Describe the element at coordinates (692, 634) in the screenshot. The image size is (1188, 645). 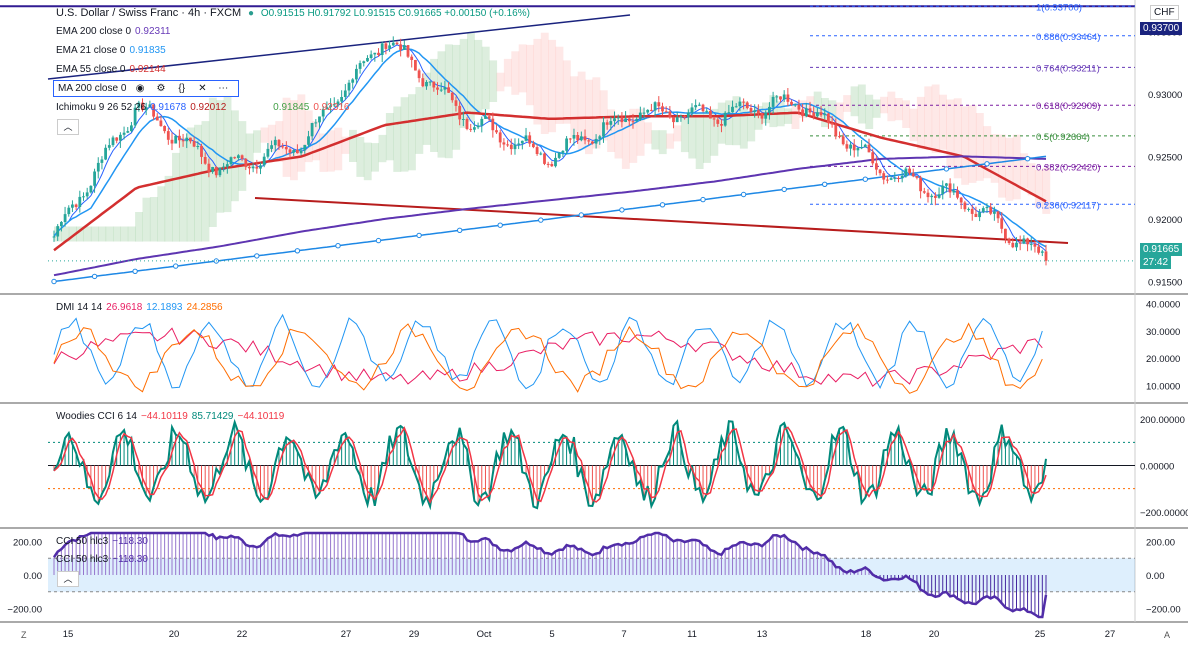
I see `time-axis-label: 11` at that location.